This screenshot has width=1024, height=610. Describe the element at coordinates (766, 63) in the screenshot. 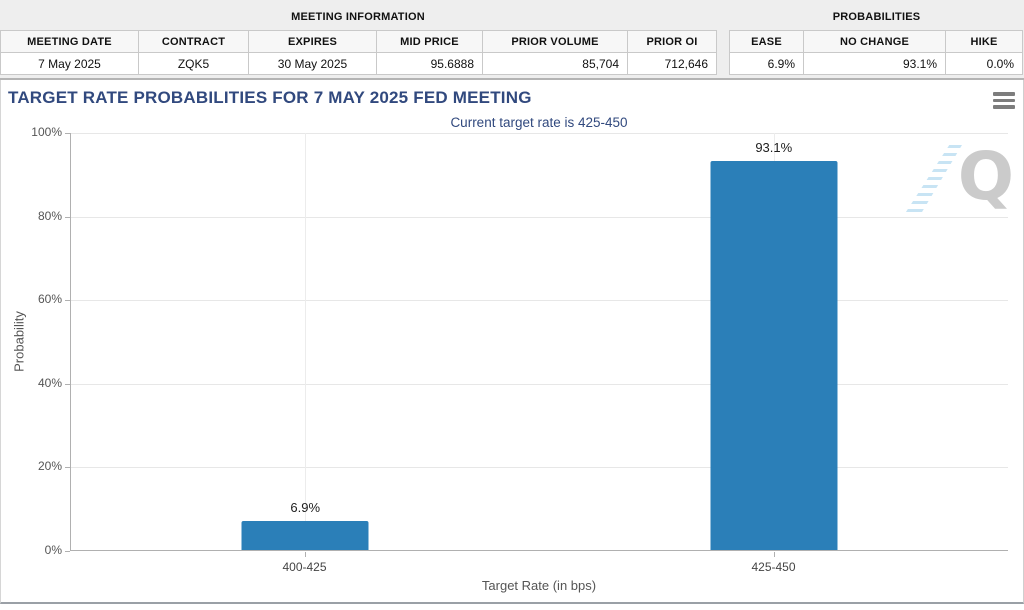

I see `cell-ease: 6.9%` at that location.